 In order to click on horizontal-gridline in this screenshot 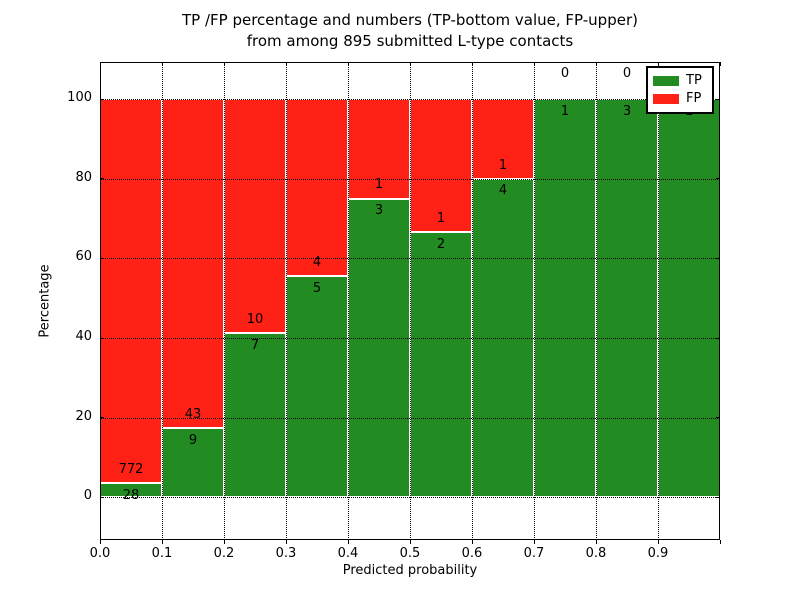, I will do `click(410, 498)`.